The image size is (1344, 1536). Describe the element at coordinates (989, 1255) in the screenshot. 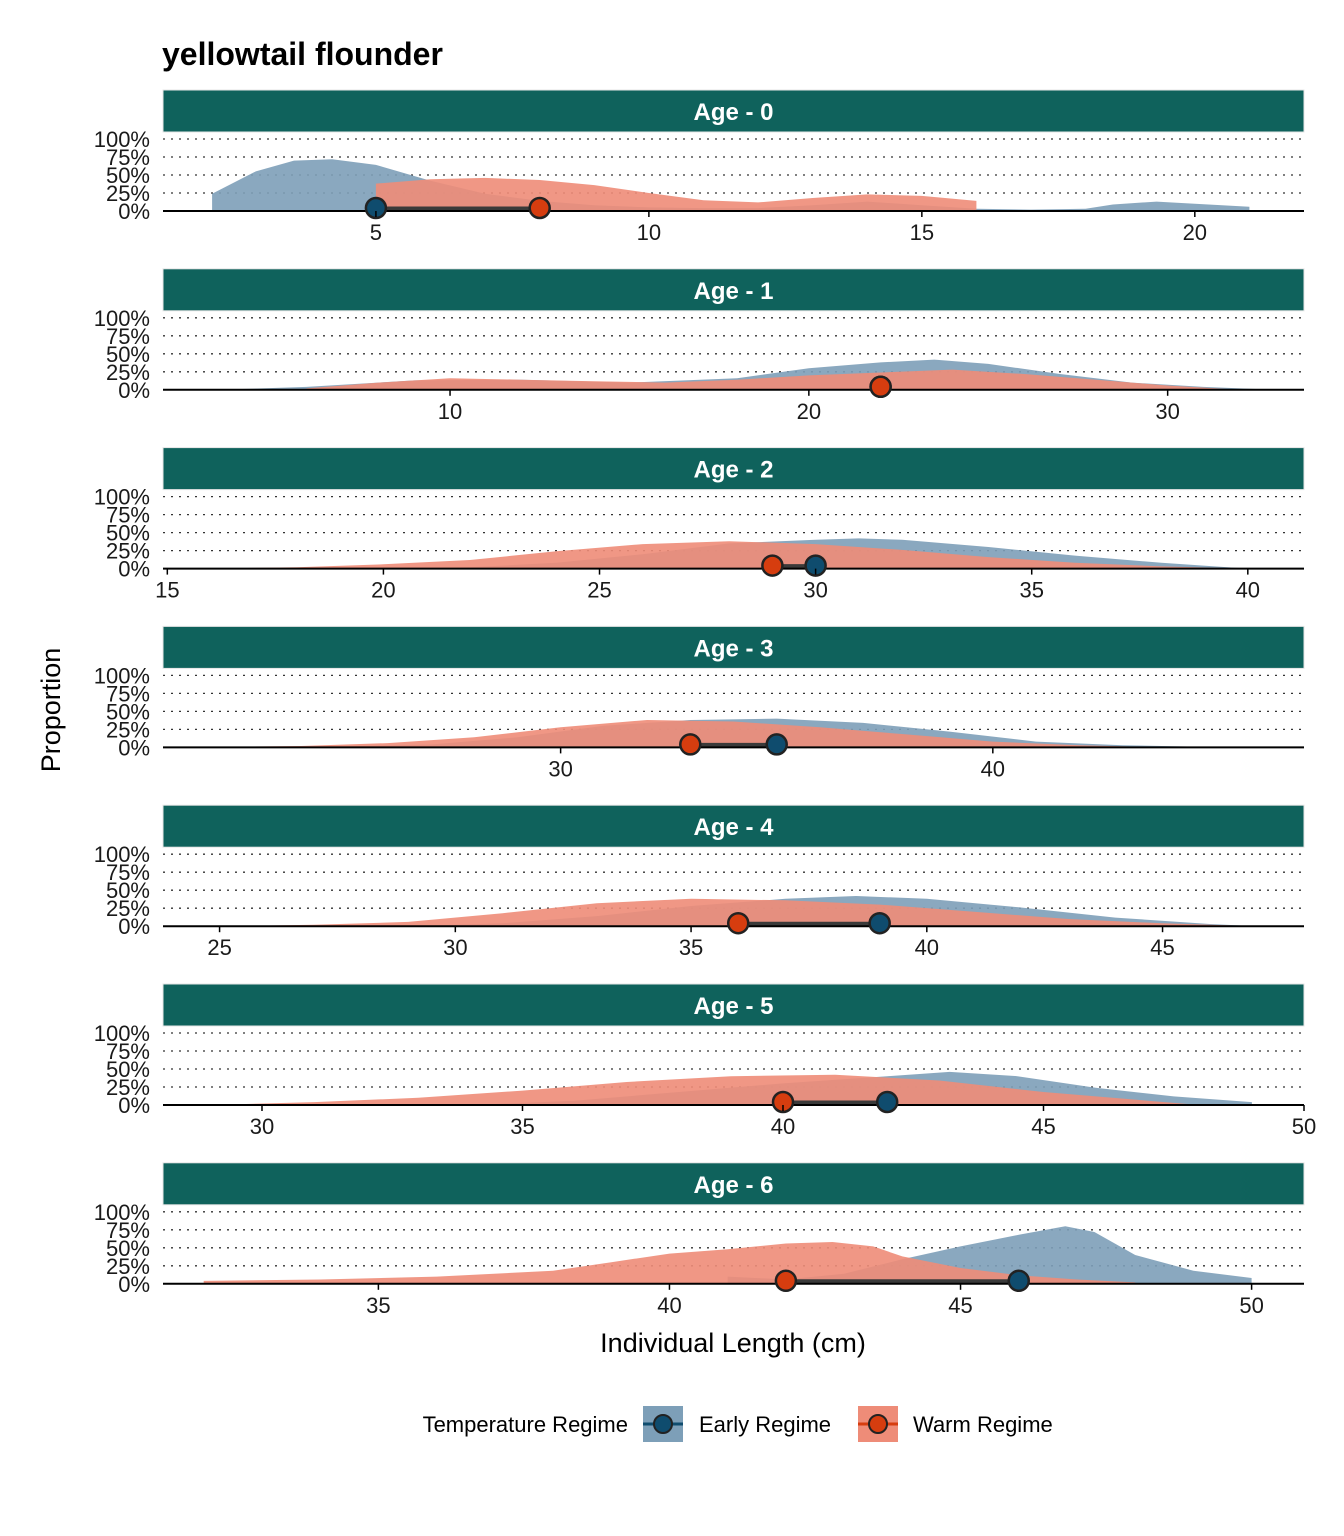

I see `density-area-early` at that location.